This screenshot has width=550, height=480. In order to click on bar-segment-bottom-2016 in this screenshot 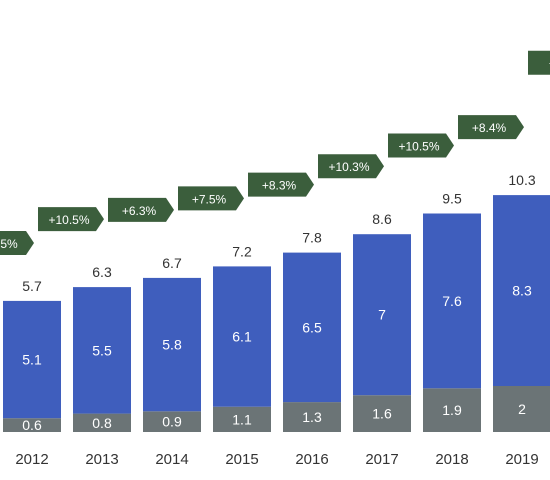, I will do `click(312, 417)`.